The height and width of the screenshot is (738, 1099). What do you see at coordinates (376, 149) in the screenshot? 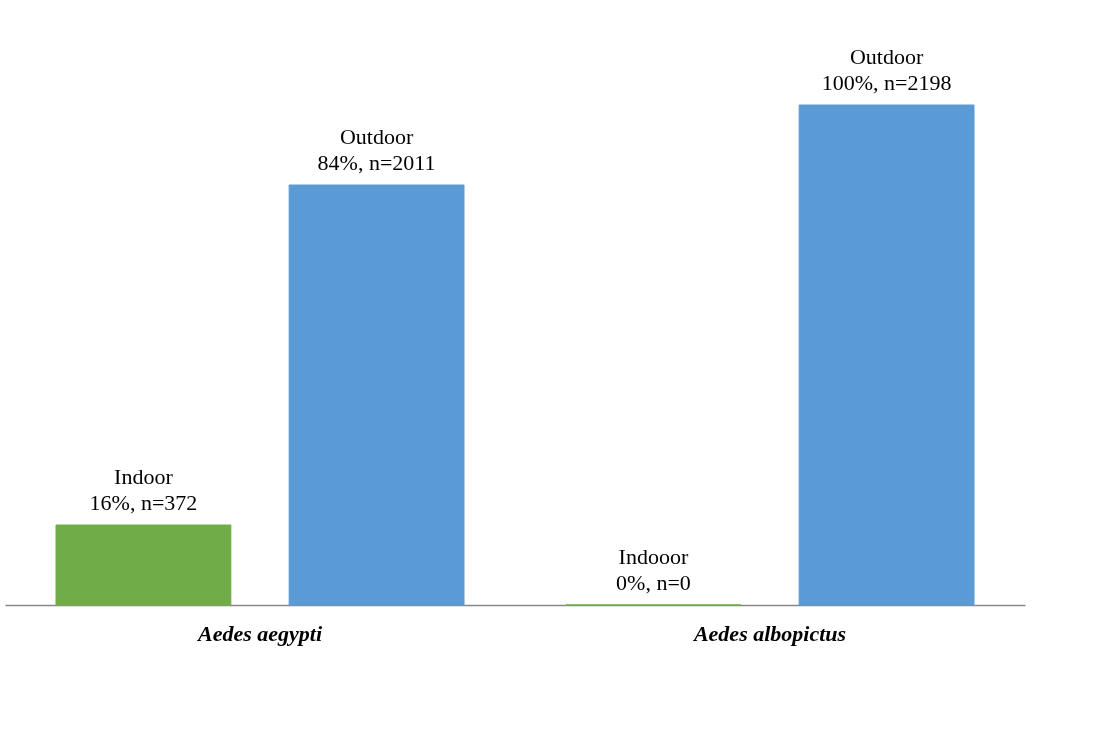
I see `data-label: Outdoor 84%, n=2011` at bounding box center [376, 149].